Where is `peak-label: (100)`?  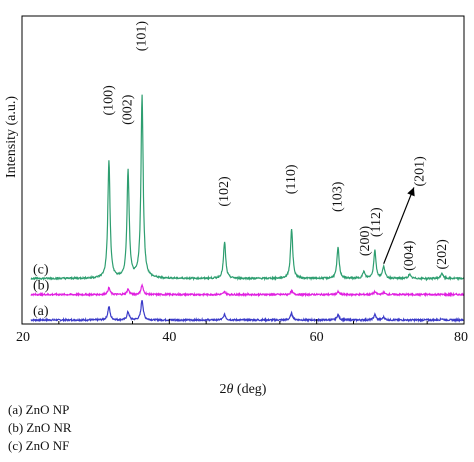 peak-label: (100) is located at coordinates (108, 100).